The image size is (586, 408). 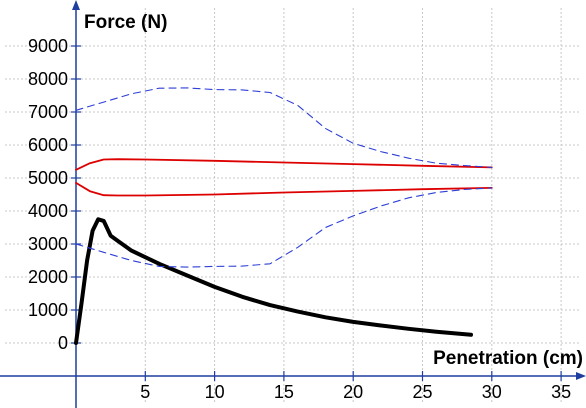 I want to click on y-tick-label: 9000, so click(x=48, y=46).